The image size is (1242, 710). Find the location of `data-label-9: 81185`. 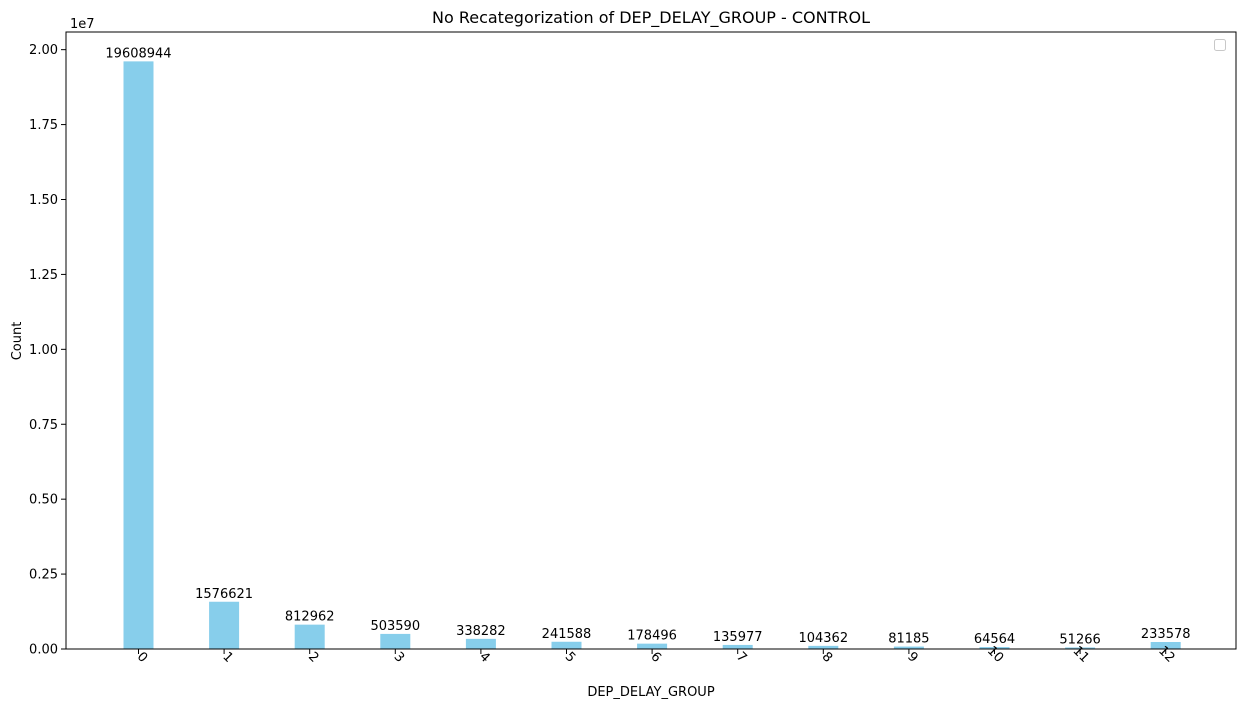

data-label-9: 81185 is located at coordinates (908, 639).